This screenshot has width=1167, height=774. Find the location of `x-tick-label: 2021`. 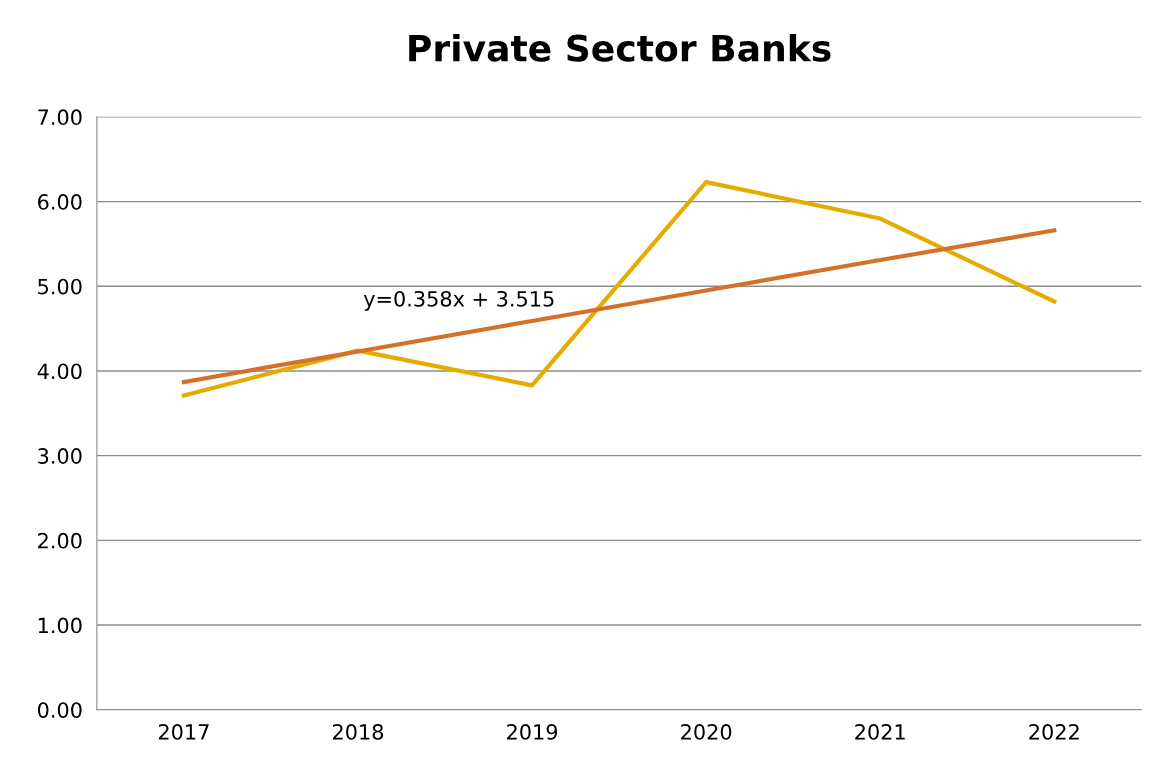

x-tick-label: 2021 is located at coordinates (880, 732).